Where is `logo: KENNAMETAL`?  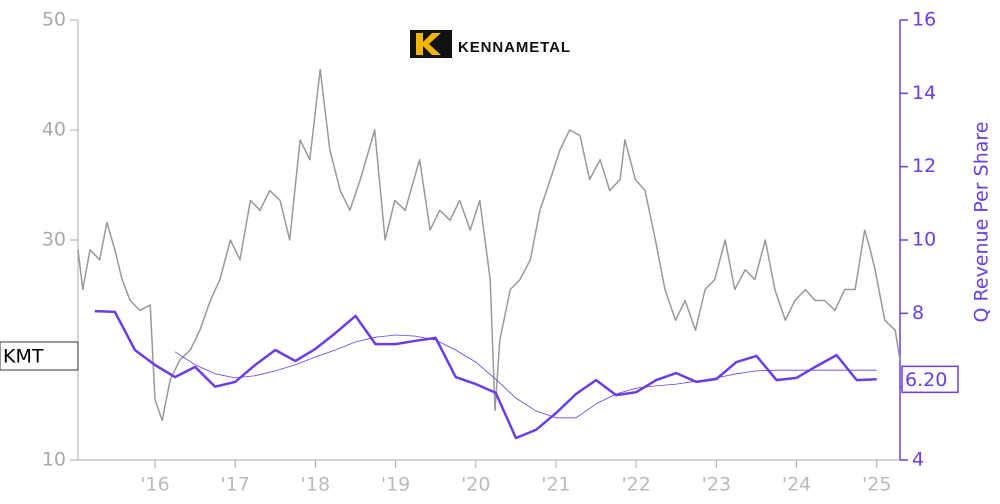 logo: KENNAMETAL is located at coordinates (490, 44).